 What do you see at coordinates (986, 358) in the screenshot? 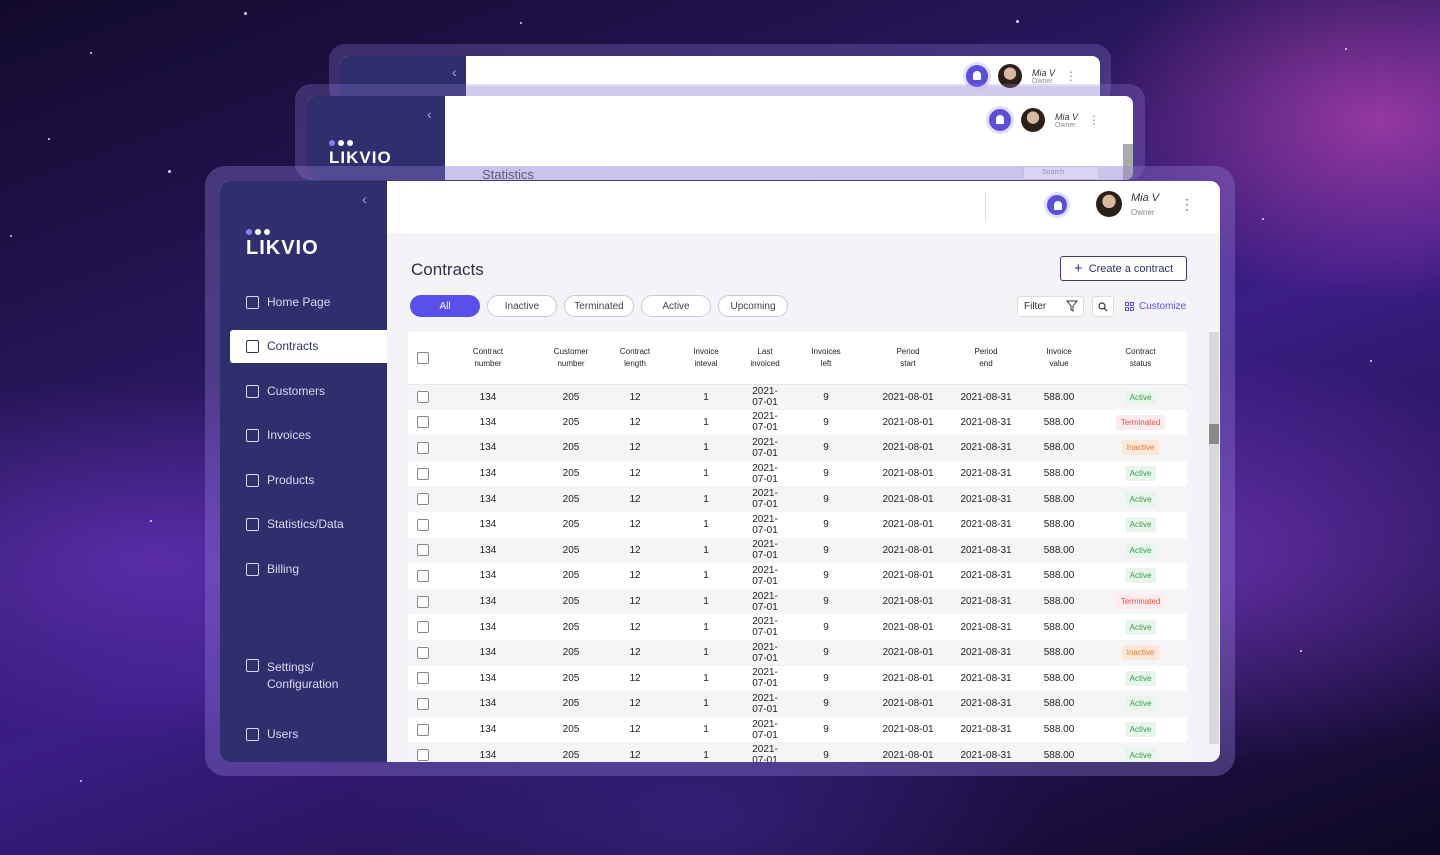
I see `column-header: Period end` at bounding box center [986, 358].